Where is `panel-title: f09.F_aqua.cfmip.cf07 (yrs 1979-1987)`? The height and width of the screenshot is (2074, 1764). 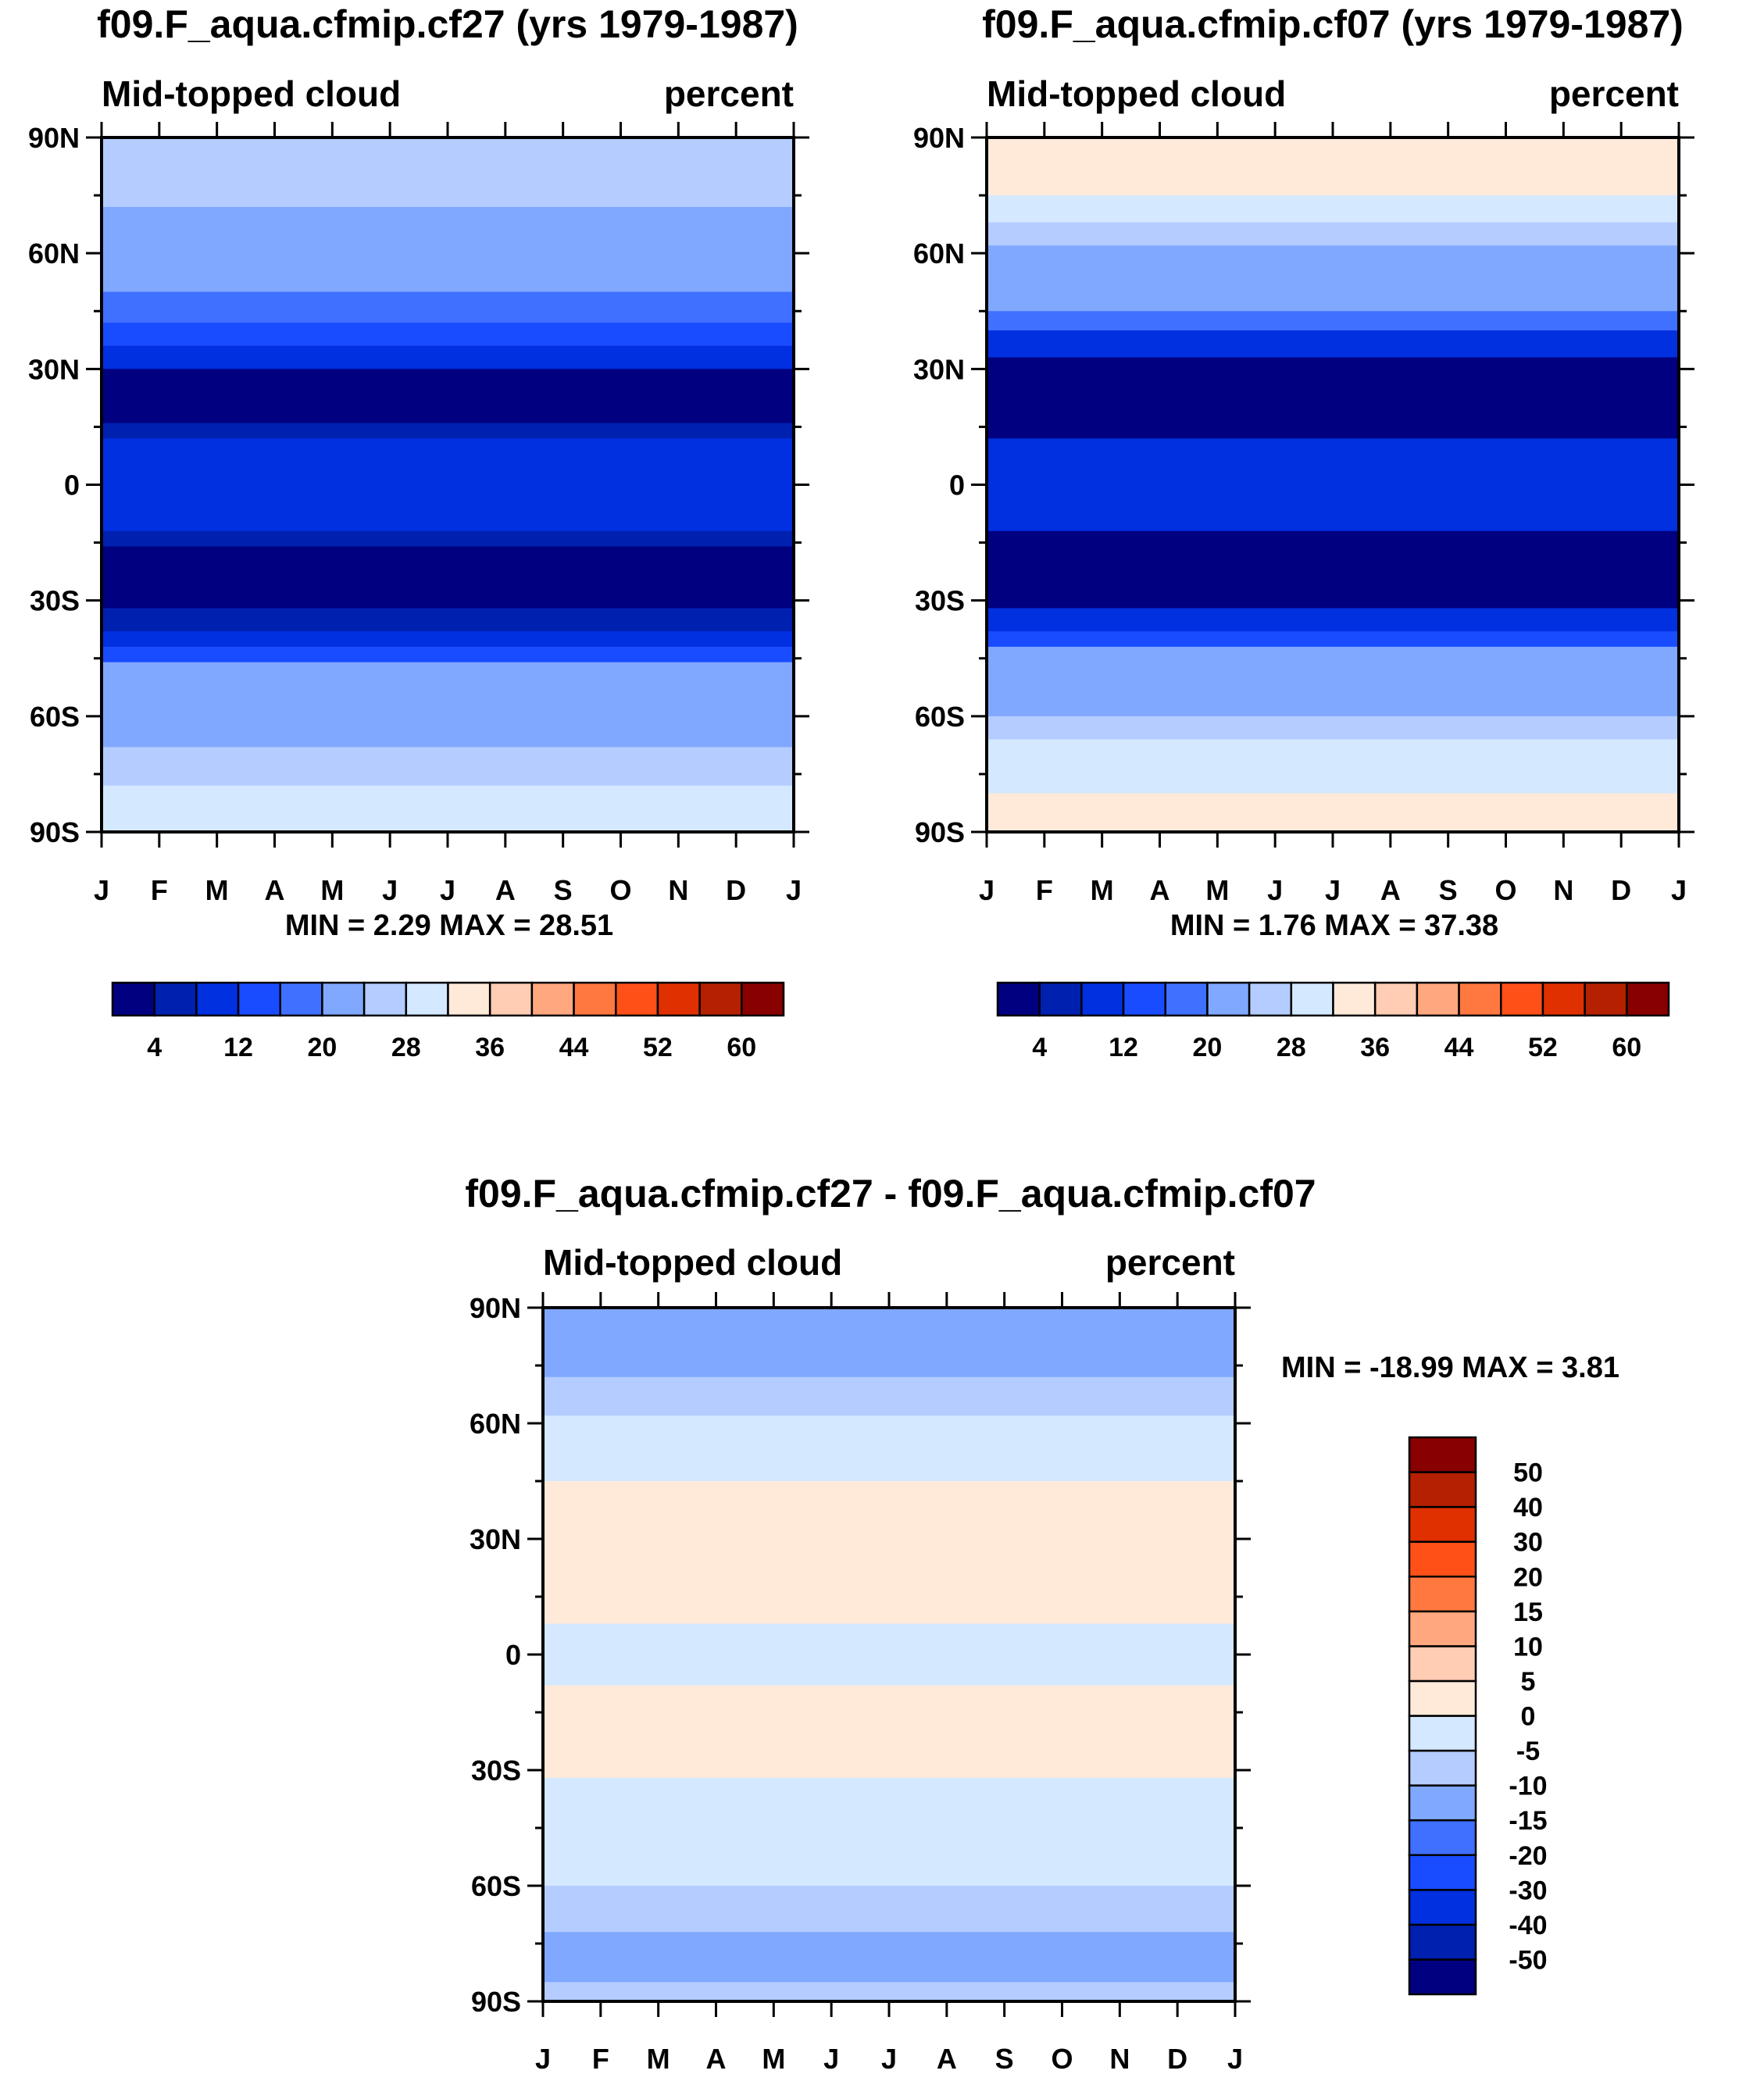
panel-title: f09.F_aqua.cfmip.cf07 (yrs 1979-1987) is located at coordinates (1333, 24).